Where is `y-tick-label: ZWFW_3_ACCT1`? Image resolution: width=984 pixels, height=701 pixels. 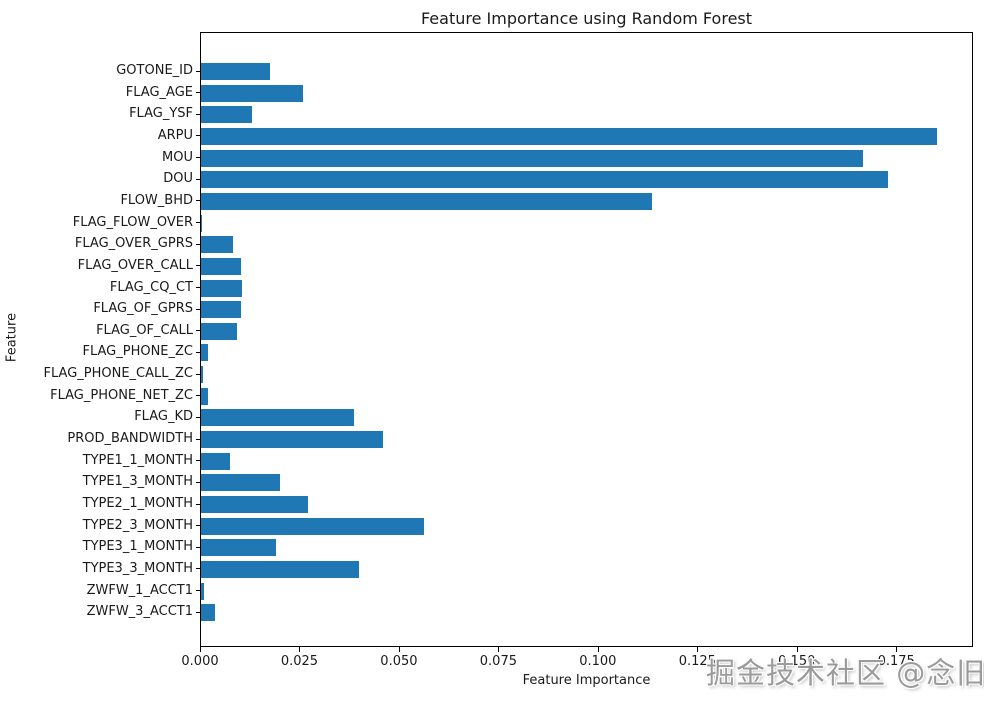 y-tick-label: ZWFW_3_ACCT1 is located at coordinates (139, 612).